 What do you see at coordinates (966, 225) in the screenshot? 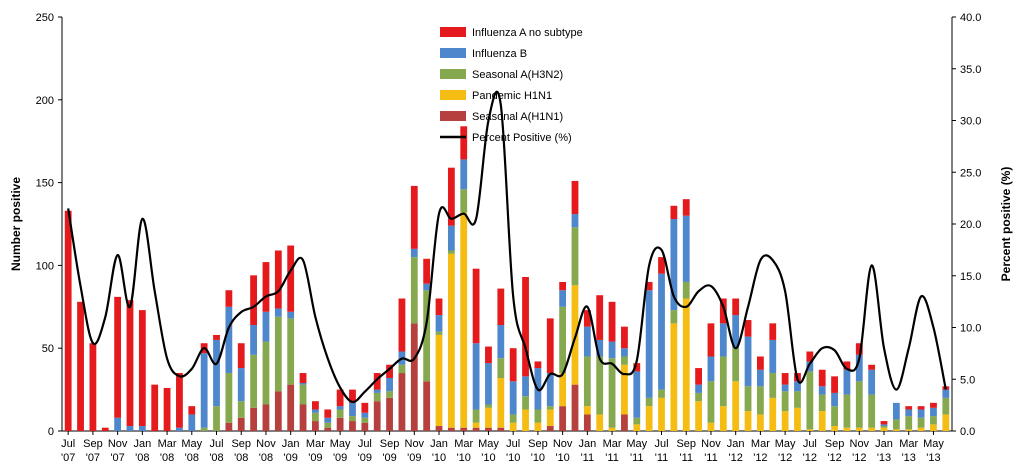
I see `y2-ticks: 0.0 5.0 10.0 15.0 20.0 25.0 30.0 35.0 40.0` at bounding box center [966, 225].